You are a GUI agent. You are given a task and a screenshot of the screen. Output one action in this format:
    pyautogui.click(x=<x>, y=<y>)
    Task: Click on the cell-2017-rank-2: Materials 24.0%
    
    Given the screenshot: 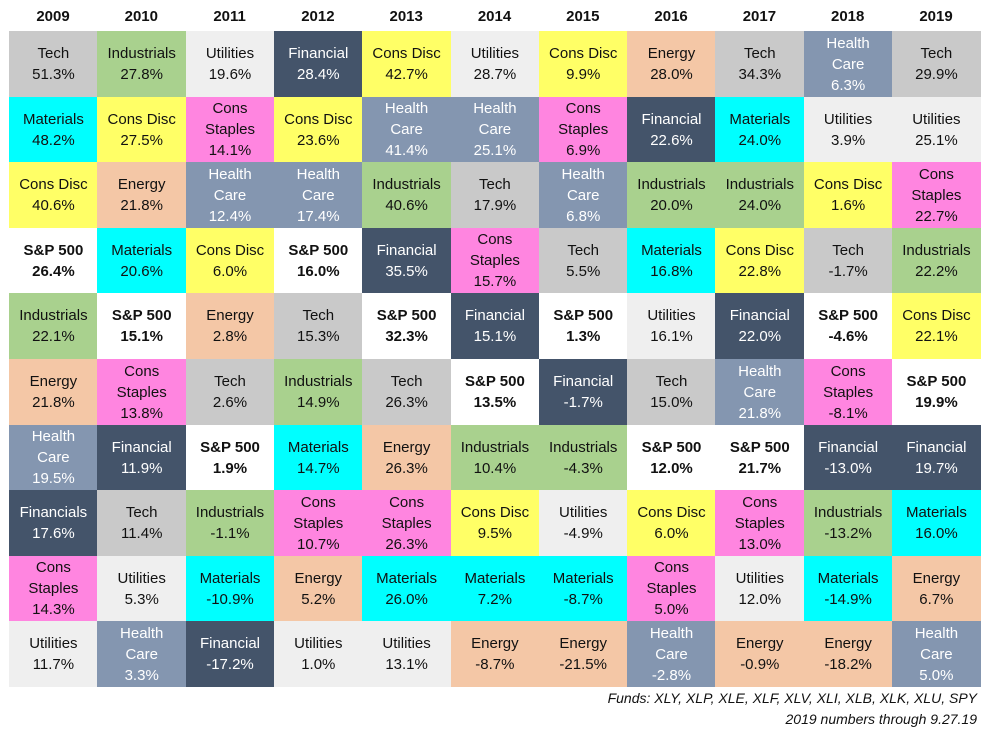 What is the action you would take?
    pyautogui.click(x=760, y=129)
    